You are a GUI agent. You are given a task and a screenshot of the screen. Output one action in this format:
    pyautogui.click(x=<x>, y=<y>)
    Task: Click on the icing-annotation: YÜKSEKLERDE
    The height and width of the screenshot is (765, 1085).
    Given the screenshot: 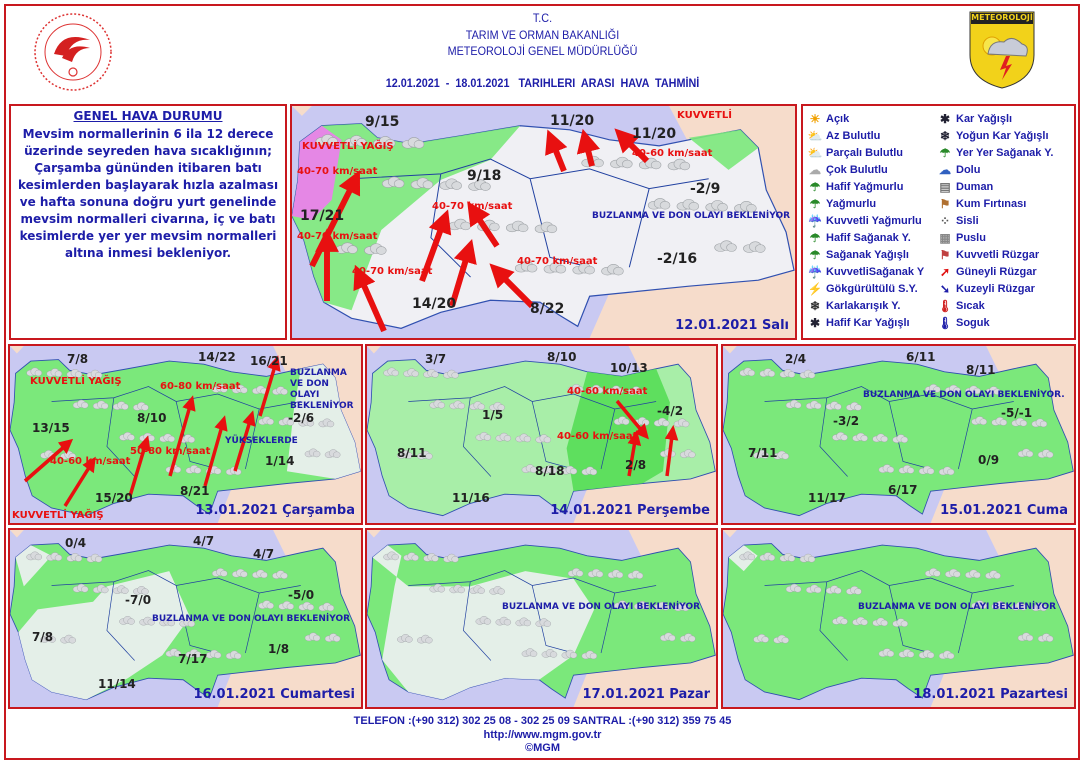 What is the action you would take?
    pyautogui.click(x=261, y=441)
    